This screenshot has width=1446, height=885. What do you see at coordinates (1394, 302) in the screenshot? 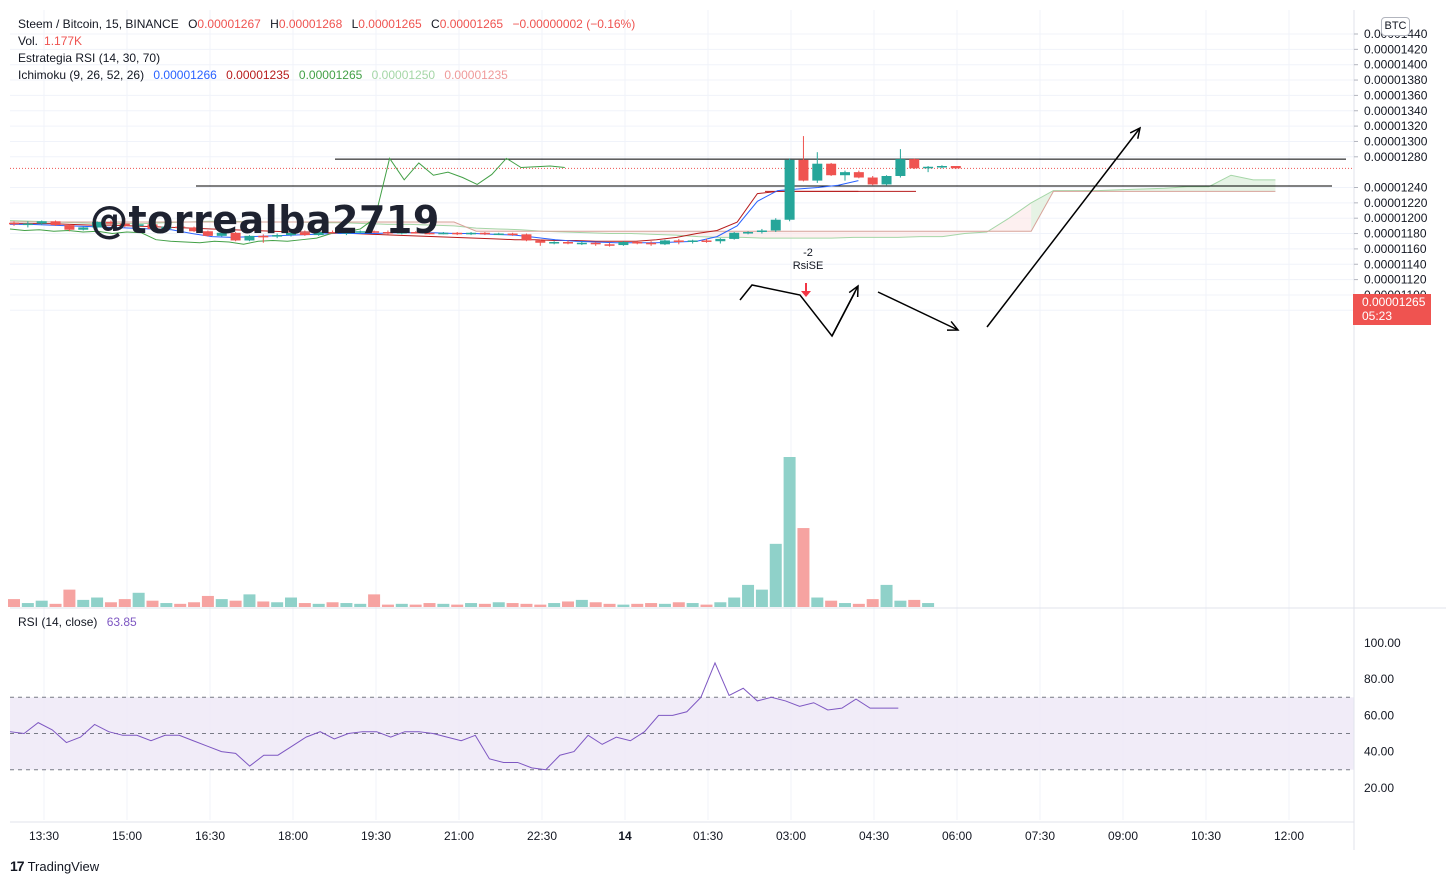
I see `last-price-value: 0.00001265` at bounding box center [1394, 302].